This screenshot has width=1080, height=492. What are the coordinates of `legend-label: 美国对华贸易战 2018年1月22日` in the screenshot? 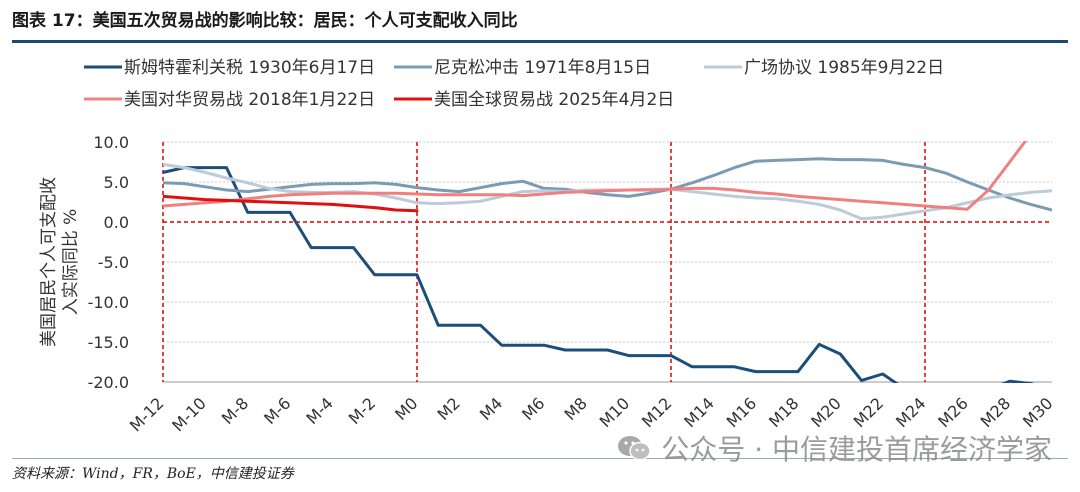 It's located at (249, 100).